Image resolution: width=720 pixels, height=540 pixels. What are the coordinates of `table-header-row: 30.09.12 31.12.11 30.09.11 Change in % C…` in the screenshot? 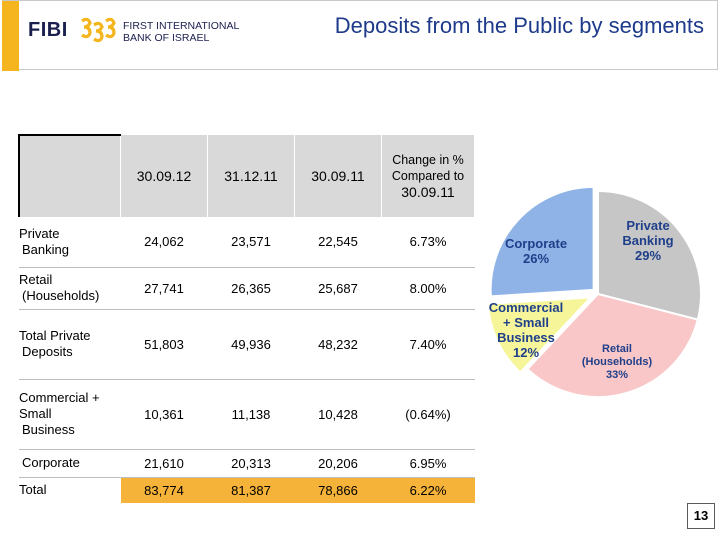 It's located at (246, 175).